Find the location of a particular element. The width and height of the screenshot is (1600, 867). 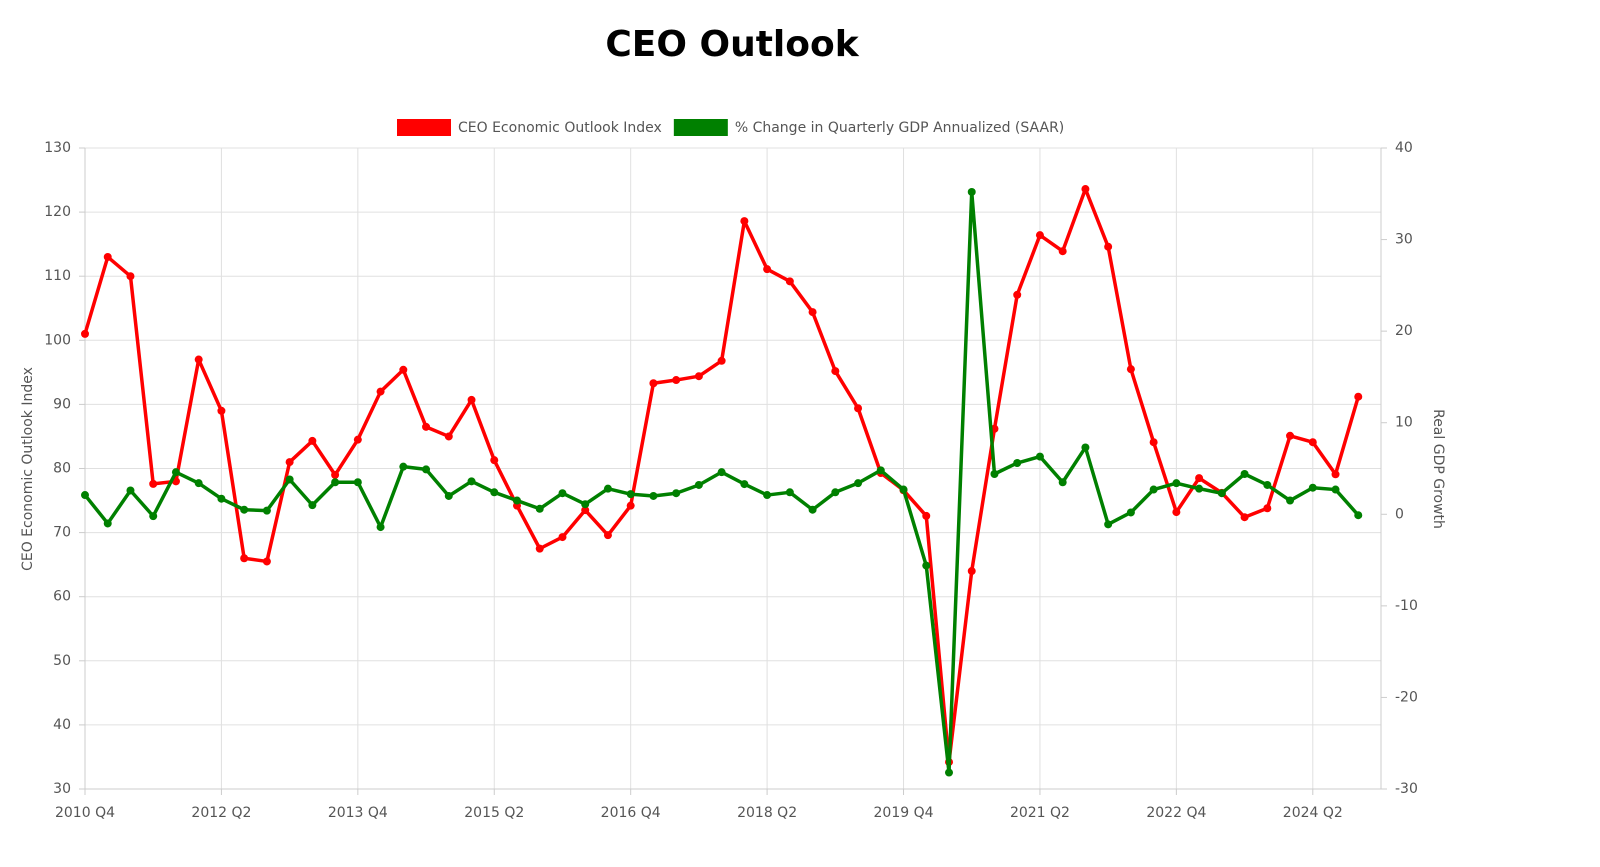

x-tick-label: 2022 Q4 is located at coordinates (1176, 813).